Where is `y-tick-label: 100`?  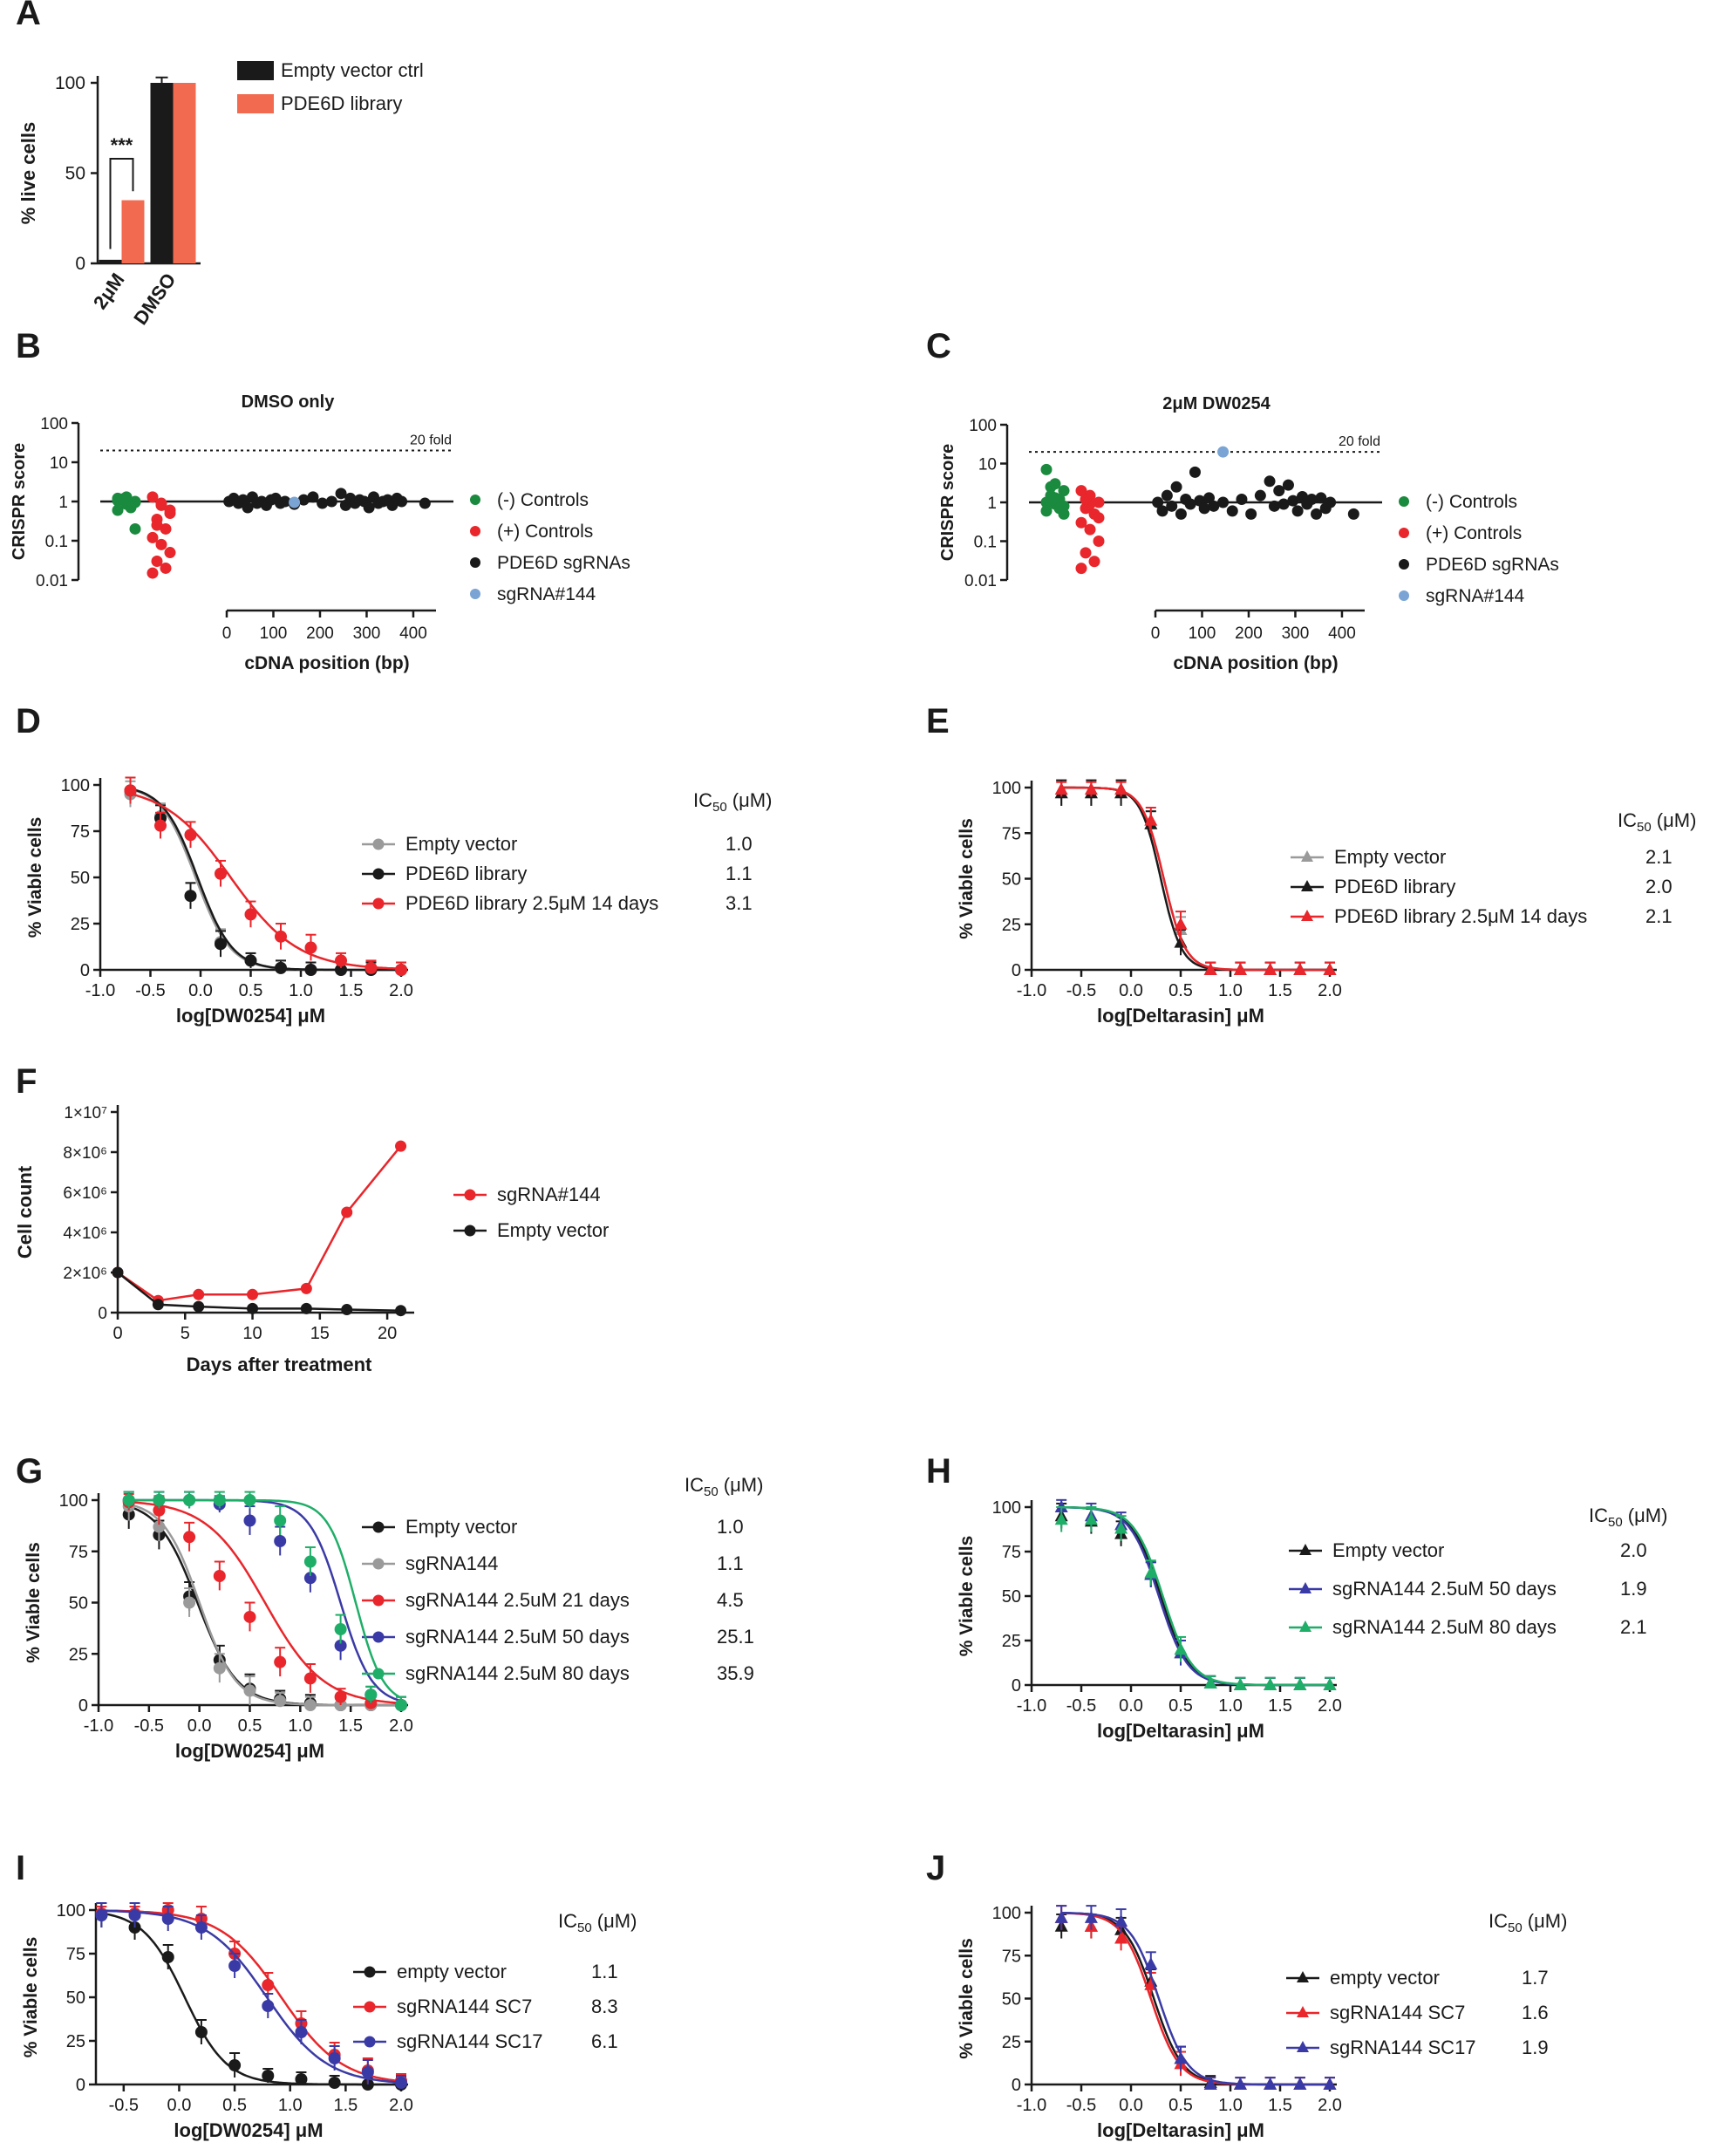 y-tick-label: 100 is located at coordinates (71, 1911).